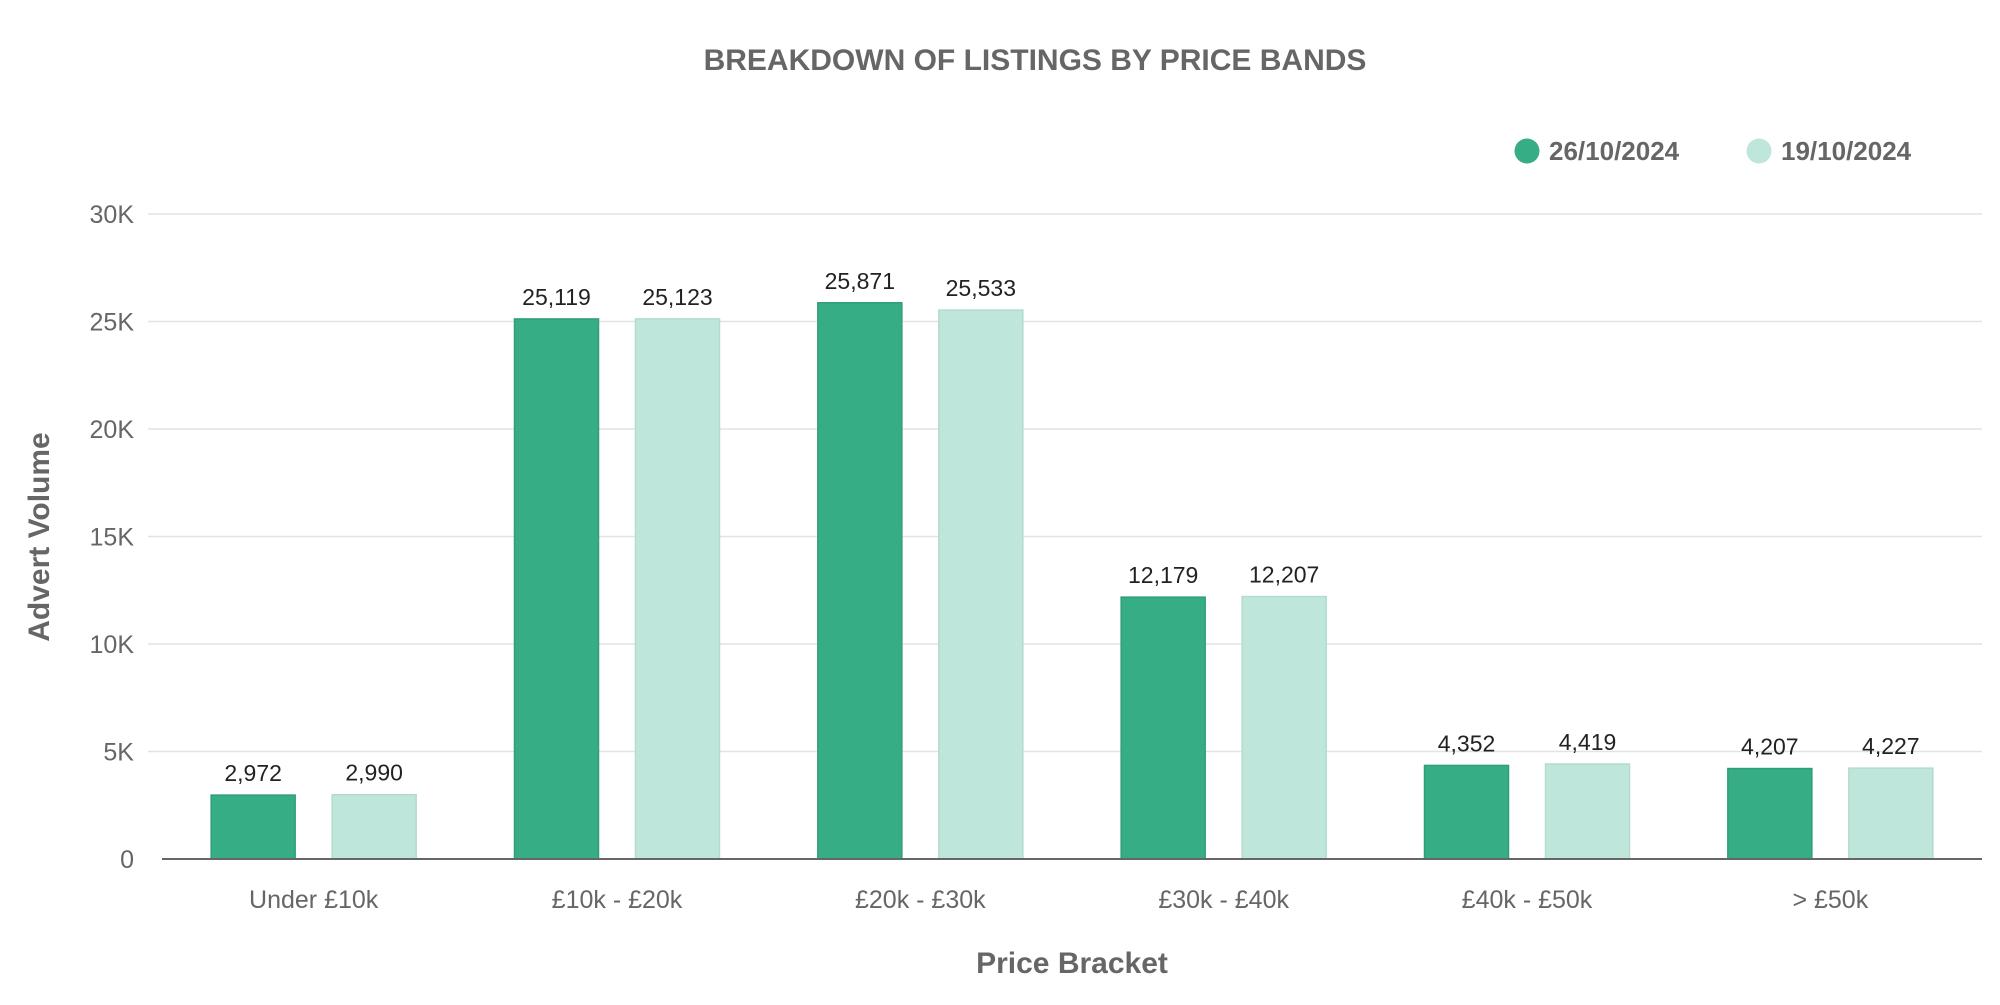 Image resolution: width=2000 pixels, height=1005 pixels. I want to click on x-tick-label: £30k - £40k, so click(1223, 900).